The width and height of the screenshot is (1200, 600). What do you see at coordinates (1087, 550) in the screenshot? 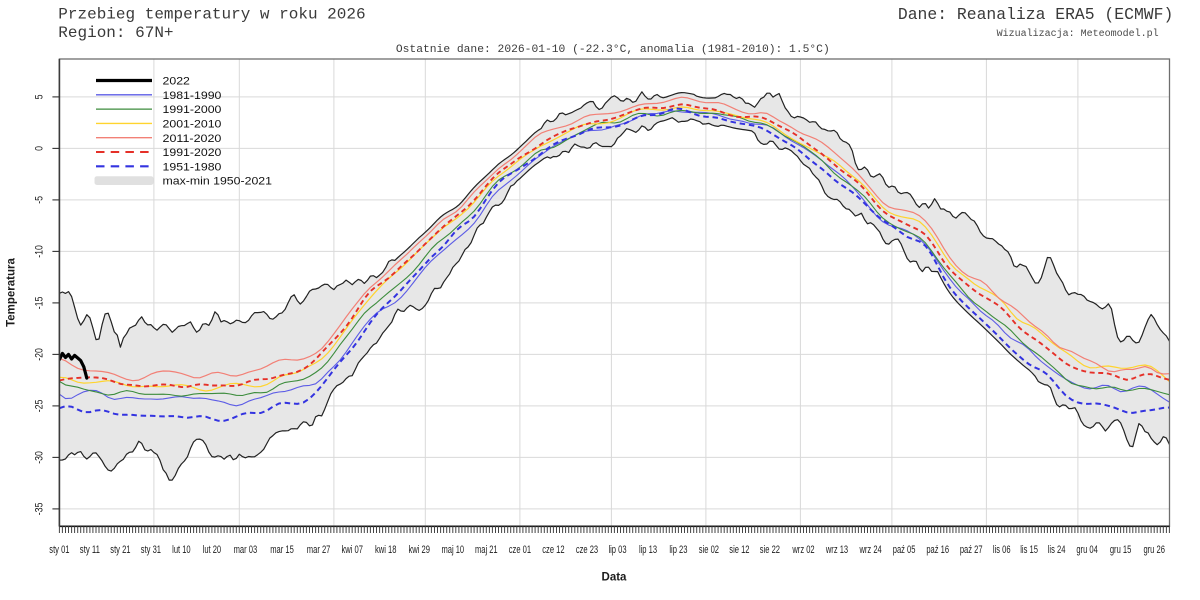
I see `svg-text: gru 04` at bounding box center [1087, 550].